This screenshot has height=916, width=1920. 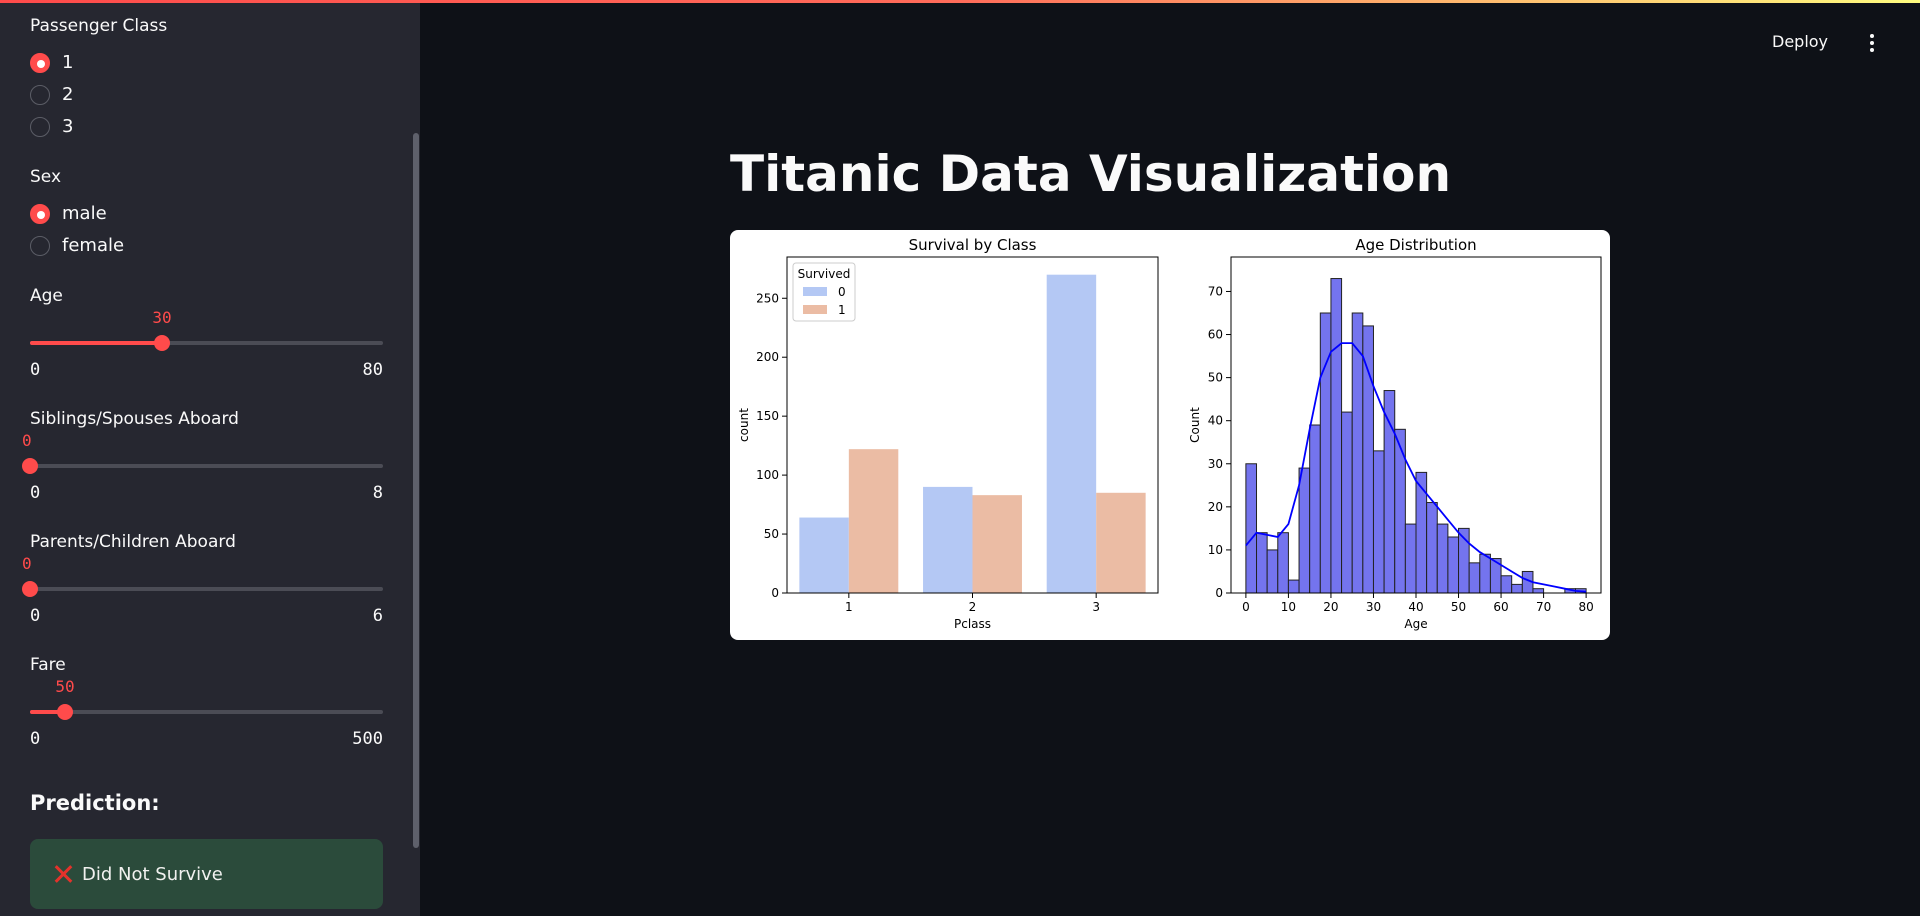 I want to click on fare-slider: 50, so click(x=206, y=698).